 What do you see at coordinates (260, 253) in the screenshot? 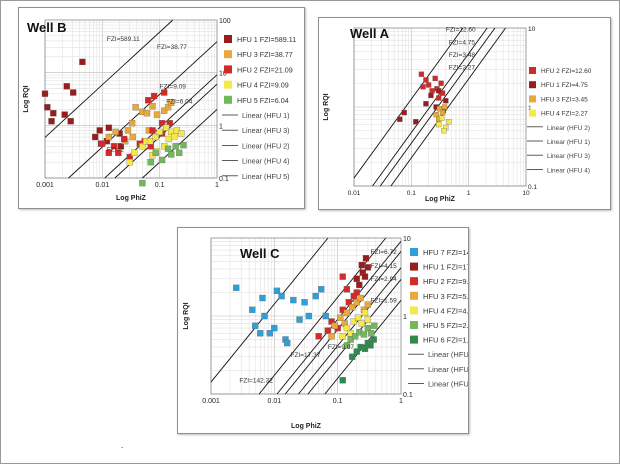
I see `chart-title: Well C` at bounding box center [260, 253].